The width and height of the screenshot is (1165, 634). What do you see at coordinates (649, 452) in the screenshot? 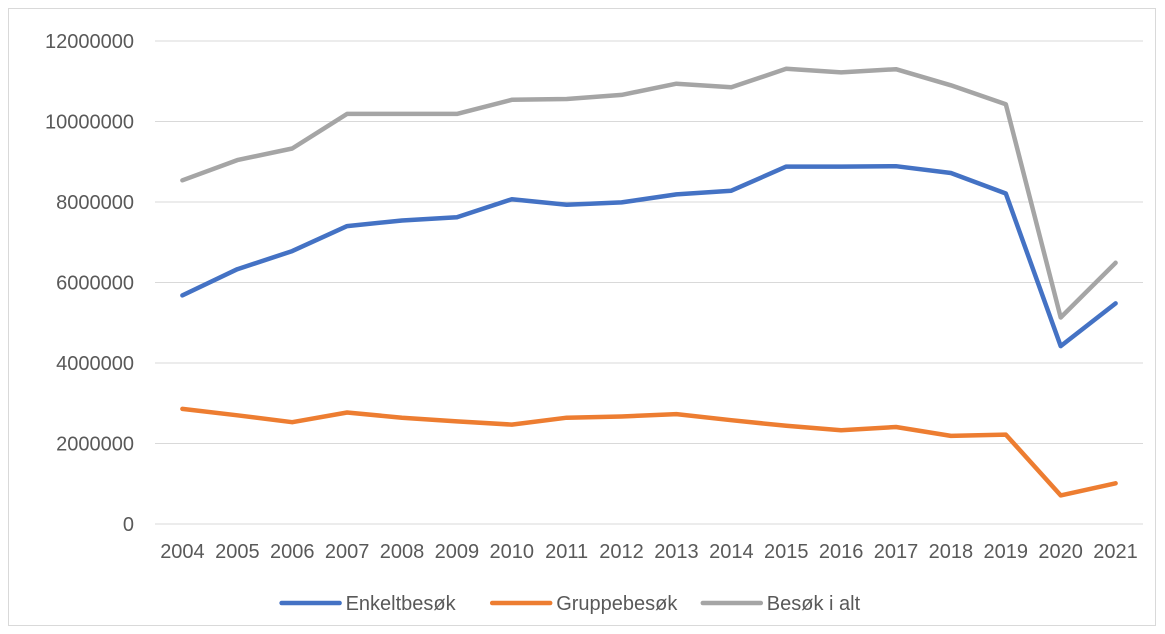
I see `series-line-gruppebes-k` at bounding box center [649, 452].